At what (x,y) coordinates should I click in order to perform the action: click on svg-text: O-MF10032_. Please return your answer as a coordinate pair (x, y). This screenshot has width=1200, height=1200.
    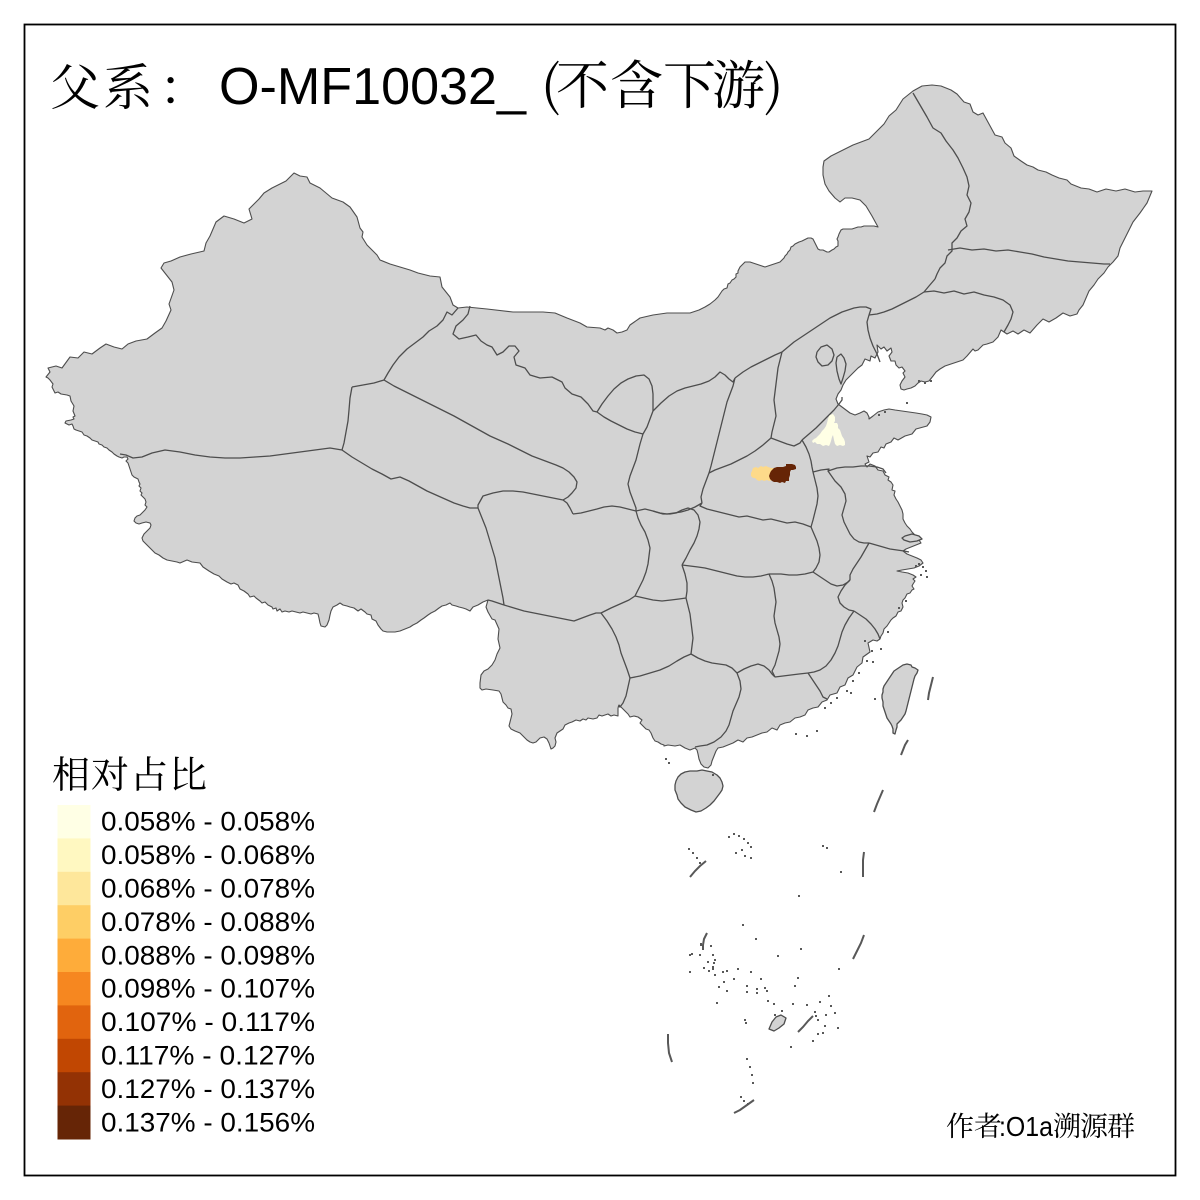
    Looking at the image, I should click on (373, 87).